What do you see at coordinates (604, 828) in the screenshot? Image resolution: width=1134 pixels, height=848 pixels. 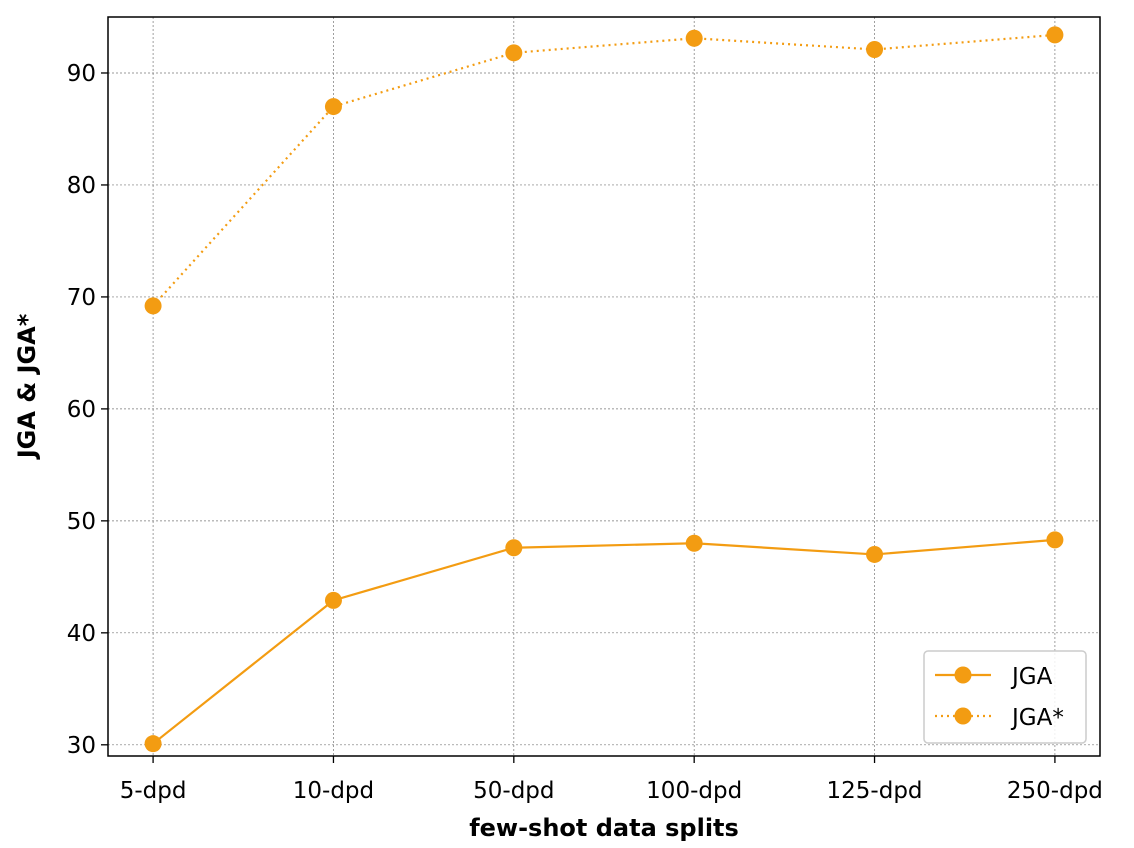 I see `x-axis-label: few-shot data splits` at bounding box center [604, 828].